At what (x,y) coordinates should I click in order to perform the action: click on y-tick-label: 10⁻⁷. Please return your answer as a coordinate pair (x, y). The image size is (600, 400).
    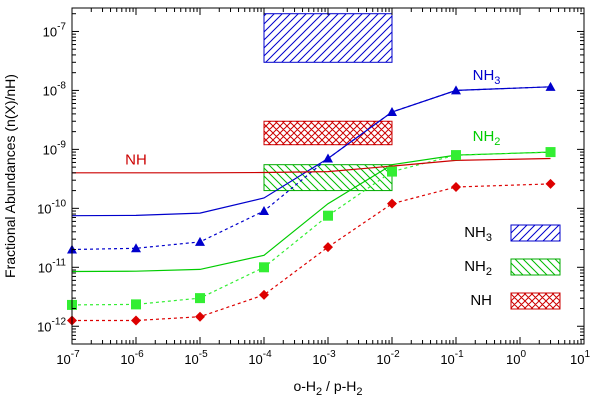
    Looking at the image, I should click on (55, 30).